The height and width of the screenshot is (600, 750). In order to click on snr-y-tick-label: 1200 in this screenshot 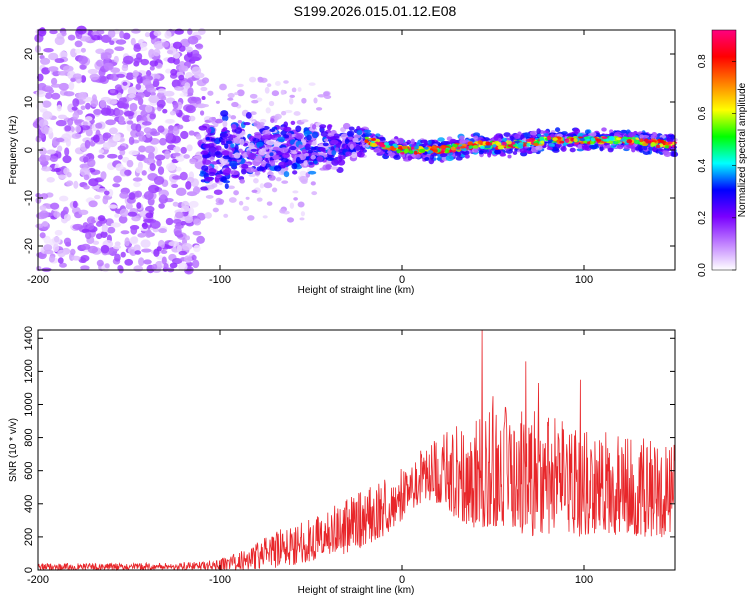, I will do `click(29, 371)`.